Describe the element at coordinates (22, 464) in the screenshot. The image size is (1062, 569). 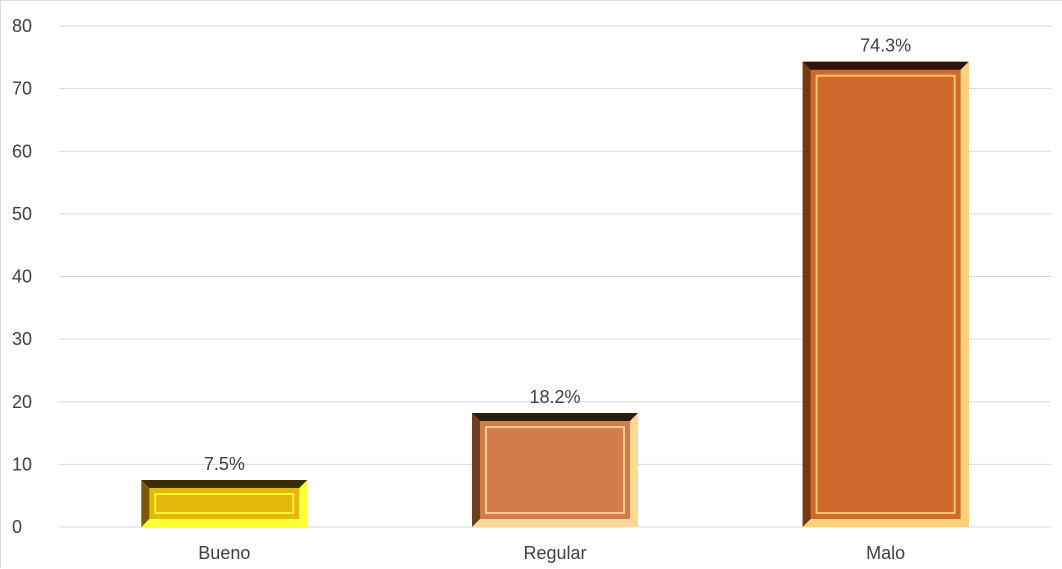
I see `y-tick-label: 10` at that location.